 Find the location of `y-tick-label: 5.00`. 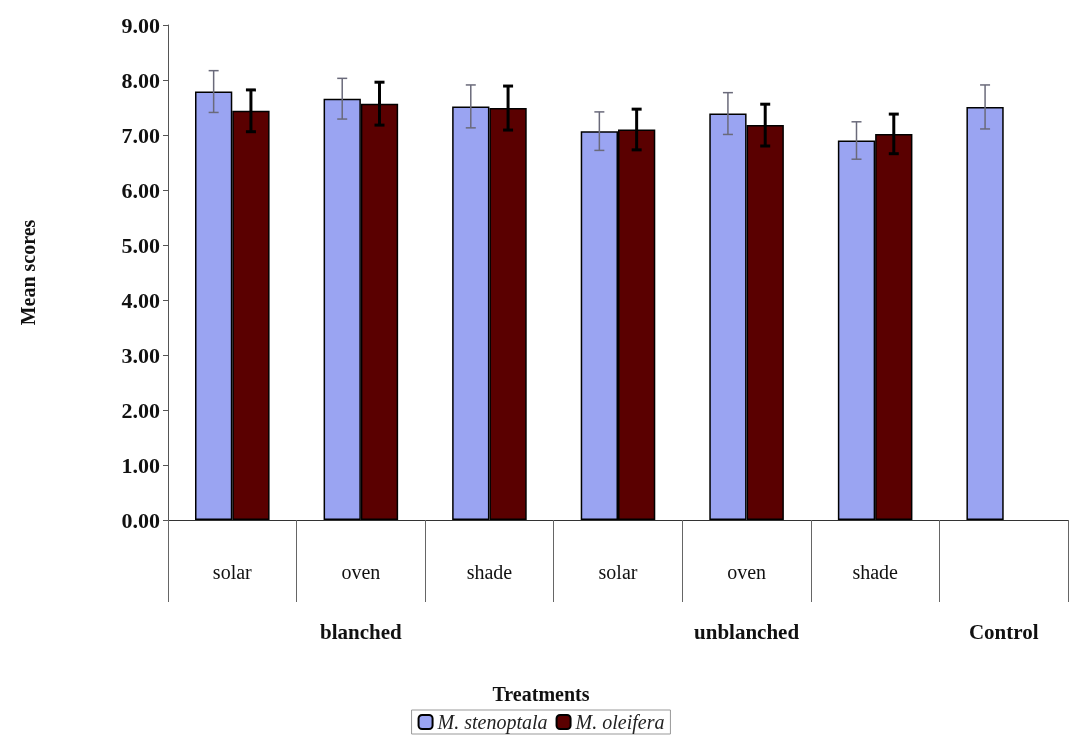

y-tick-label: 5.00 is located at coordinates (140, 245).